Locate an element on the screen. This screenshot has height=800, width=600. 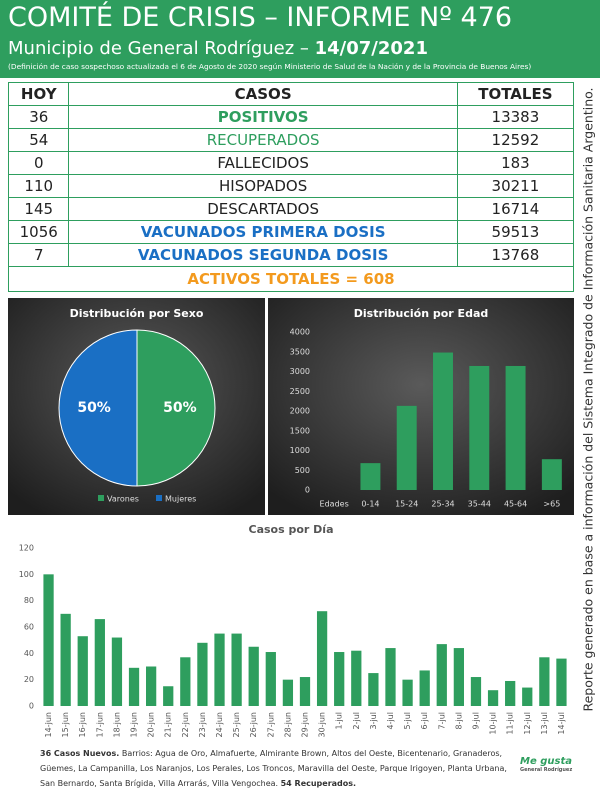
table-row: 0 FALLECIDOS 183 is located at coordinates (291, 163).